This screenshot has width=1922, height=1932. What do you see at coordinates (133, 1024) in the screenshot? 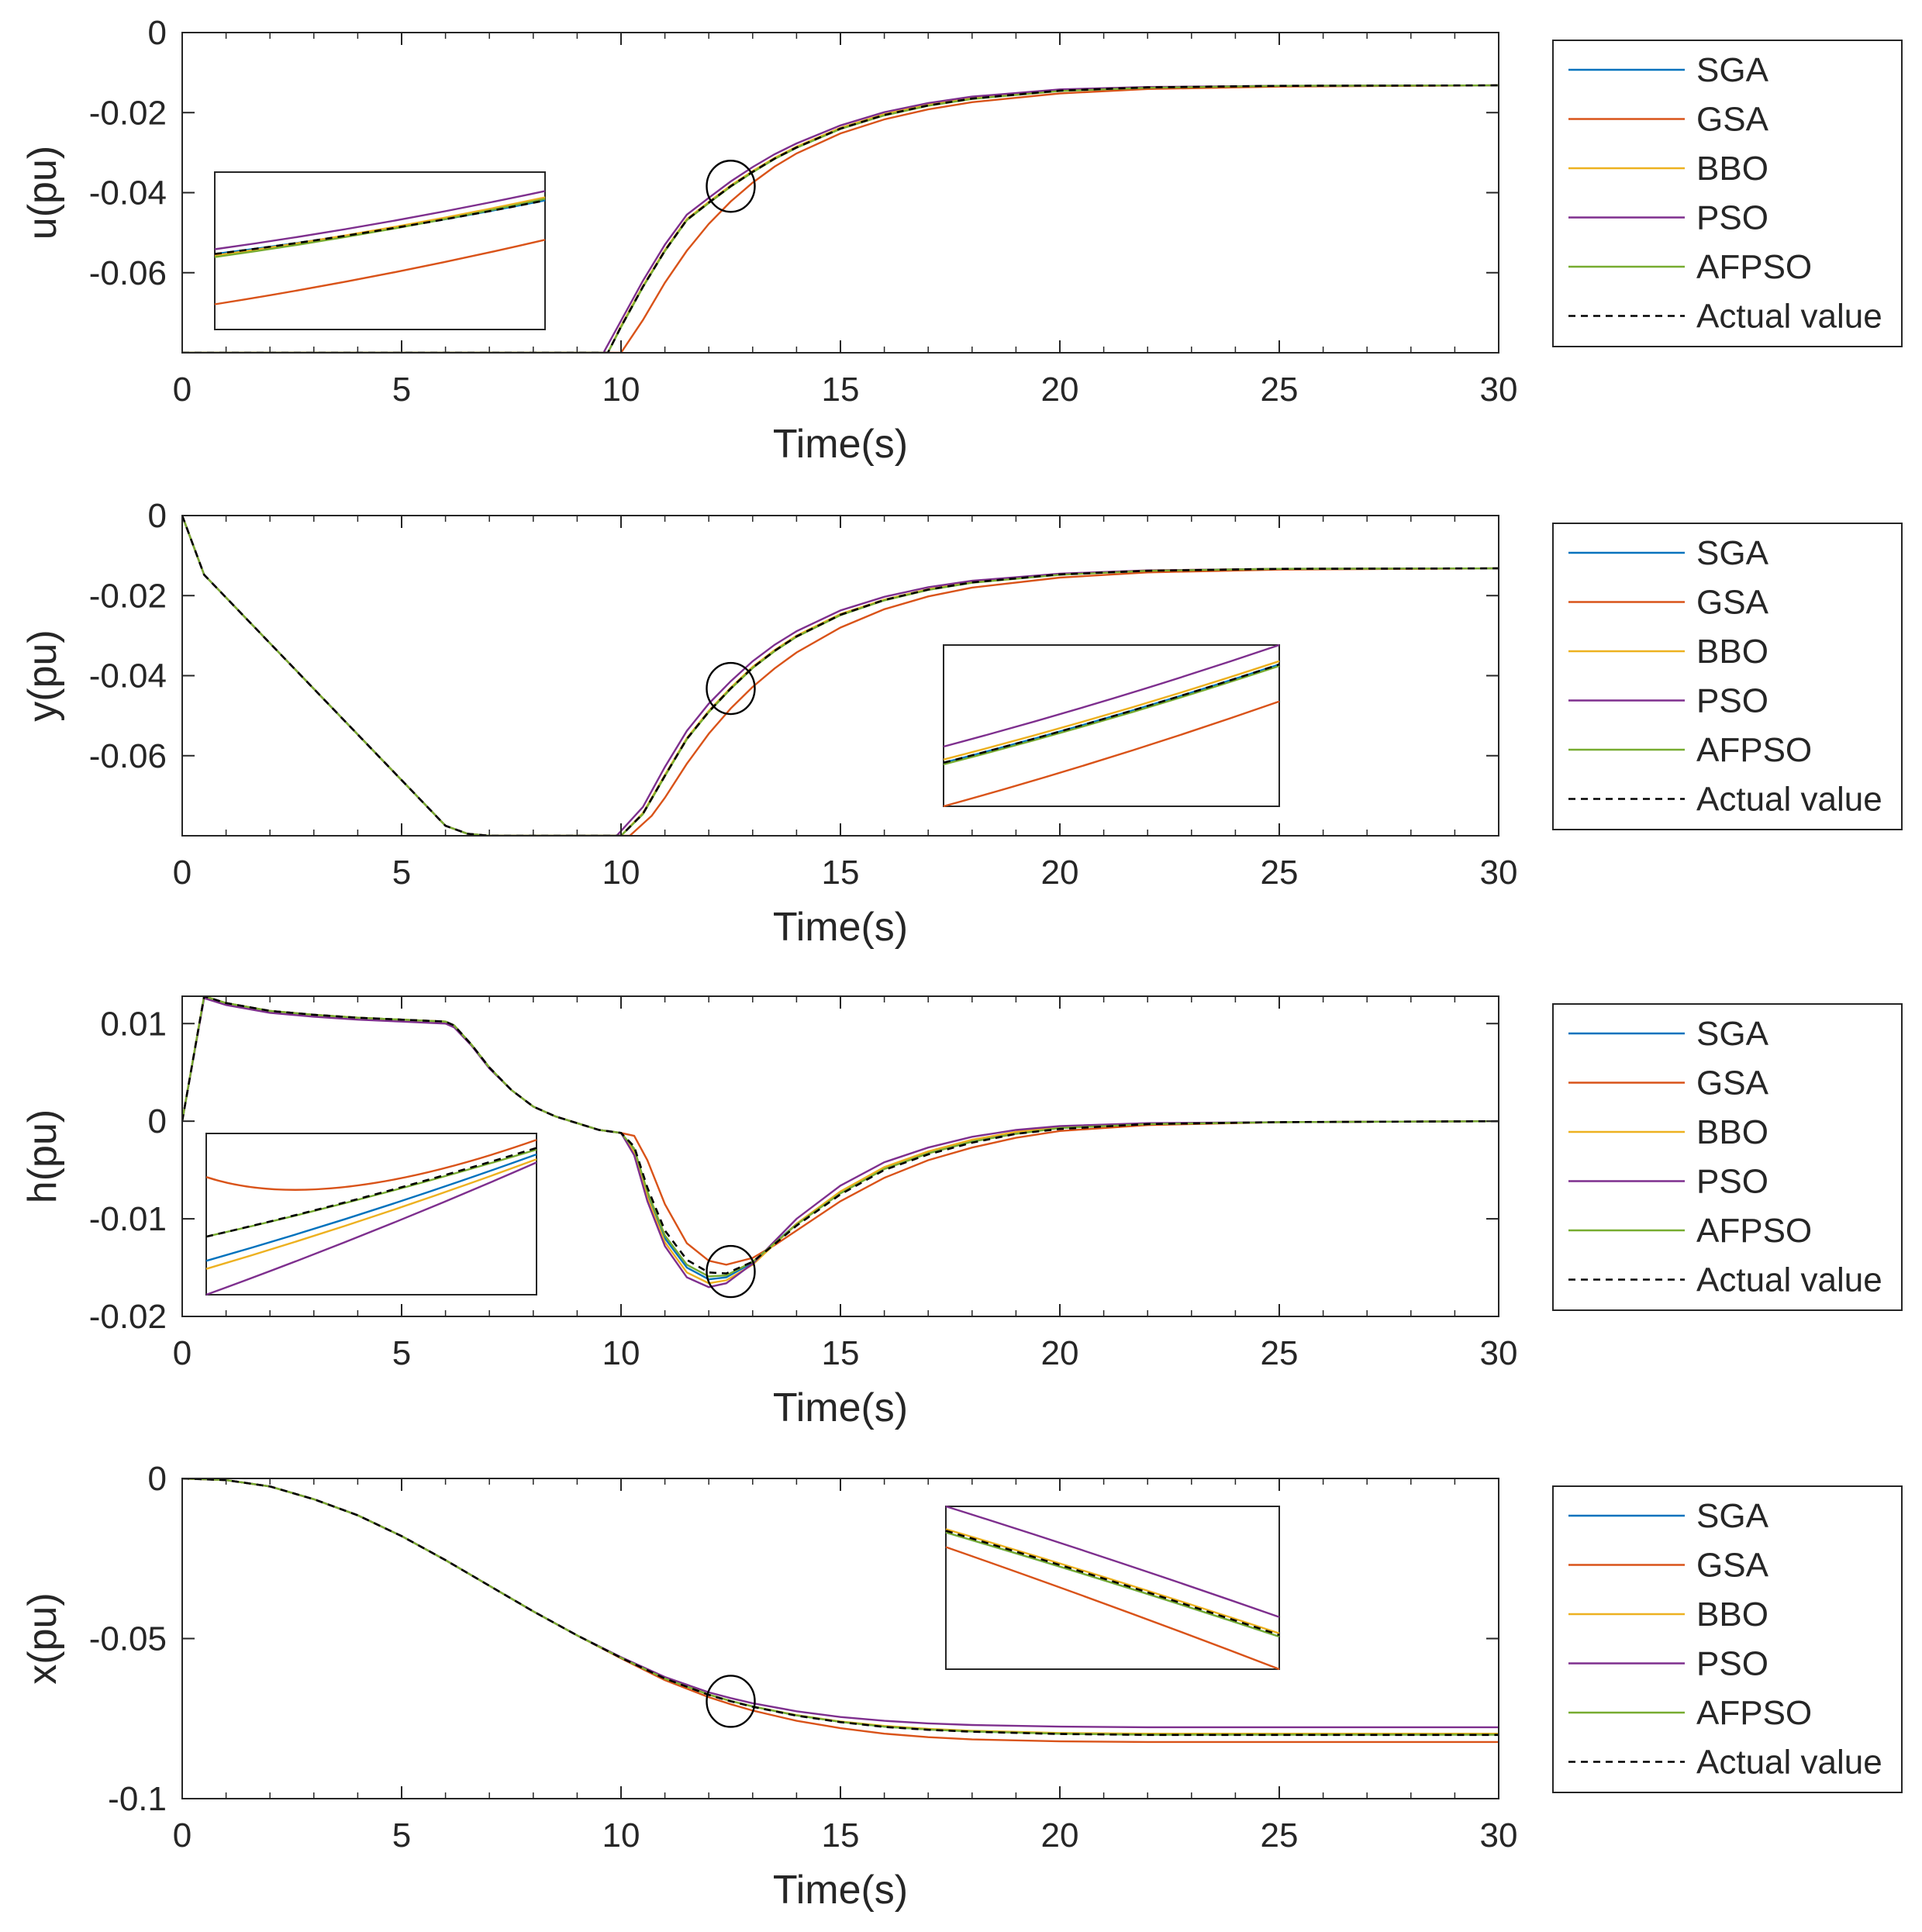
I see `y-tick-label: 0.01` at bounding box center [133, 1024].